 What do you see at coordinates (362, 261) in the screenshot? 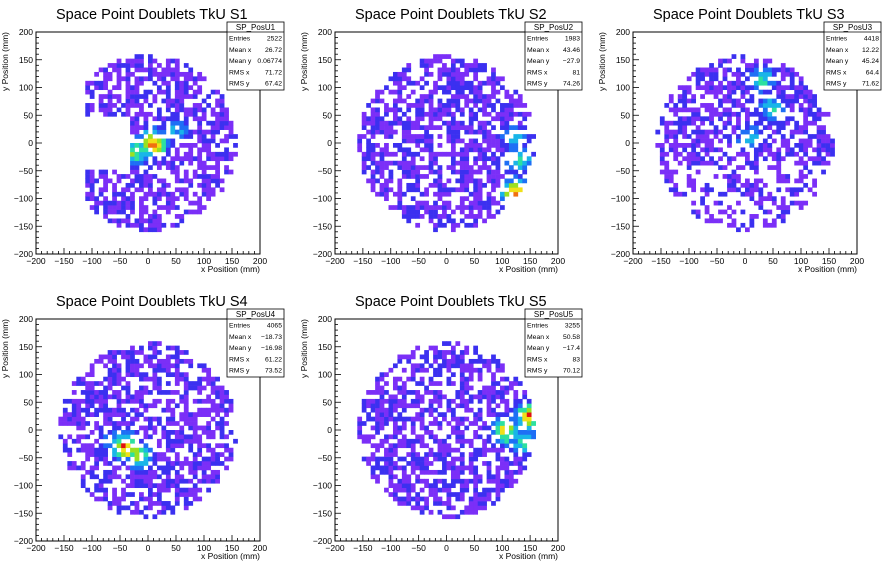
I see `x-tick-label: −150` at bounding box center [362, 261].